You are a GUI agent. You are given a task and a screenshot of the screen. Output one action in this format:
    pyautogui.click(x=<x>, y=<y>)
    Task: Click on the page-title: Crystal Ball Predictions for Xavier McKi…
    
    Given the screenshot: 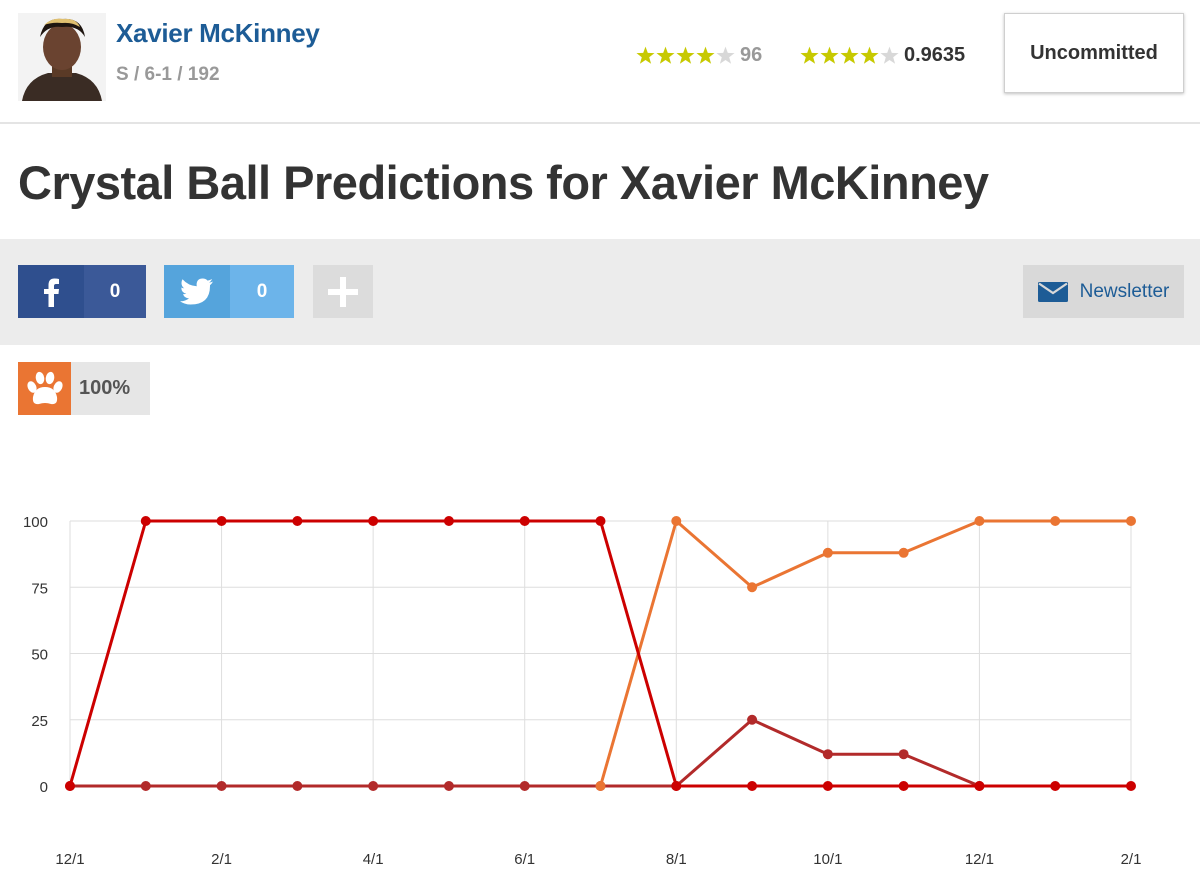 What is the action you would take?
    pyautogui.click(x=503, y=182)
    